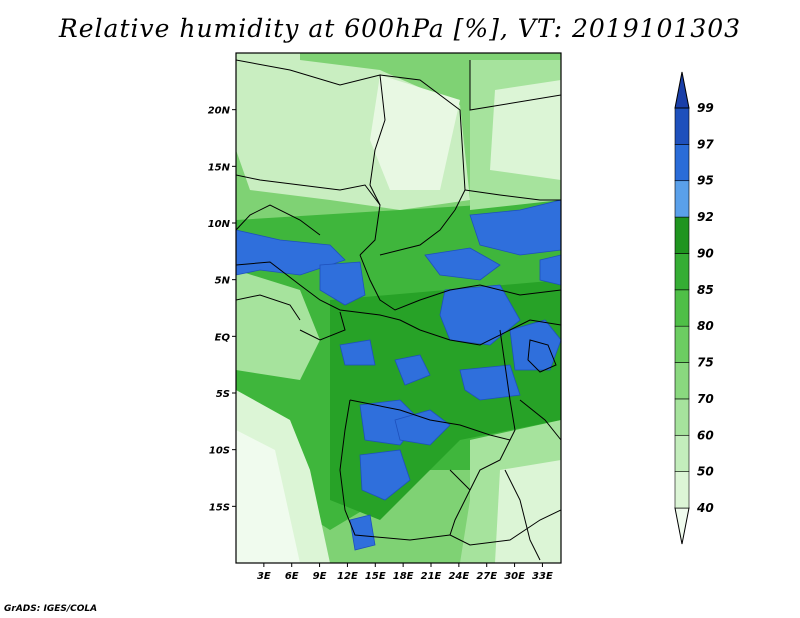 This screenshot has height=618, width=800. Describe the element at coordinates (458, 576) in the screenshot. I see `lon-tick-label: 24E` at that location.